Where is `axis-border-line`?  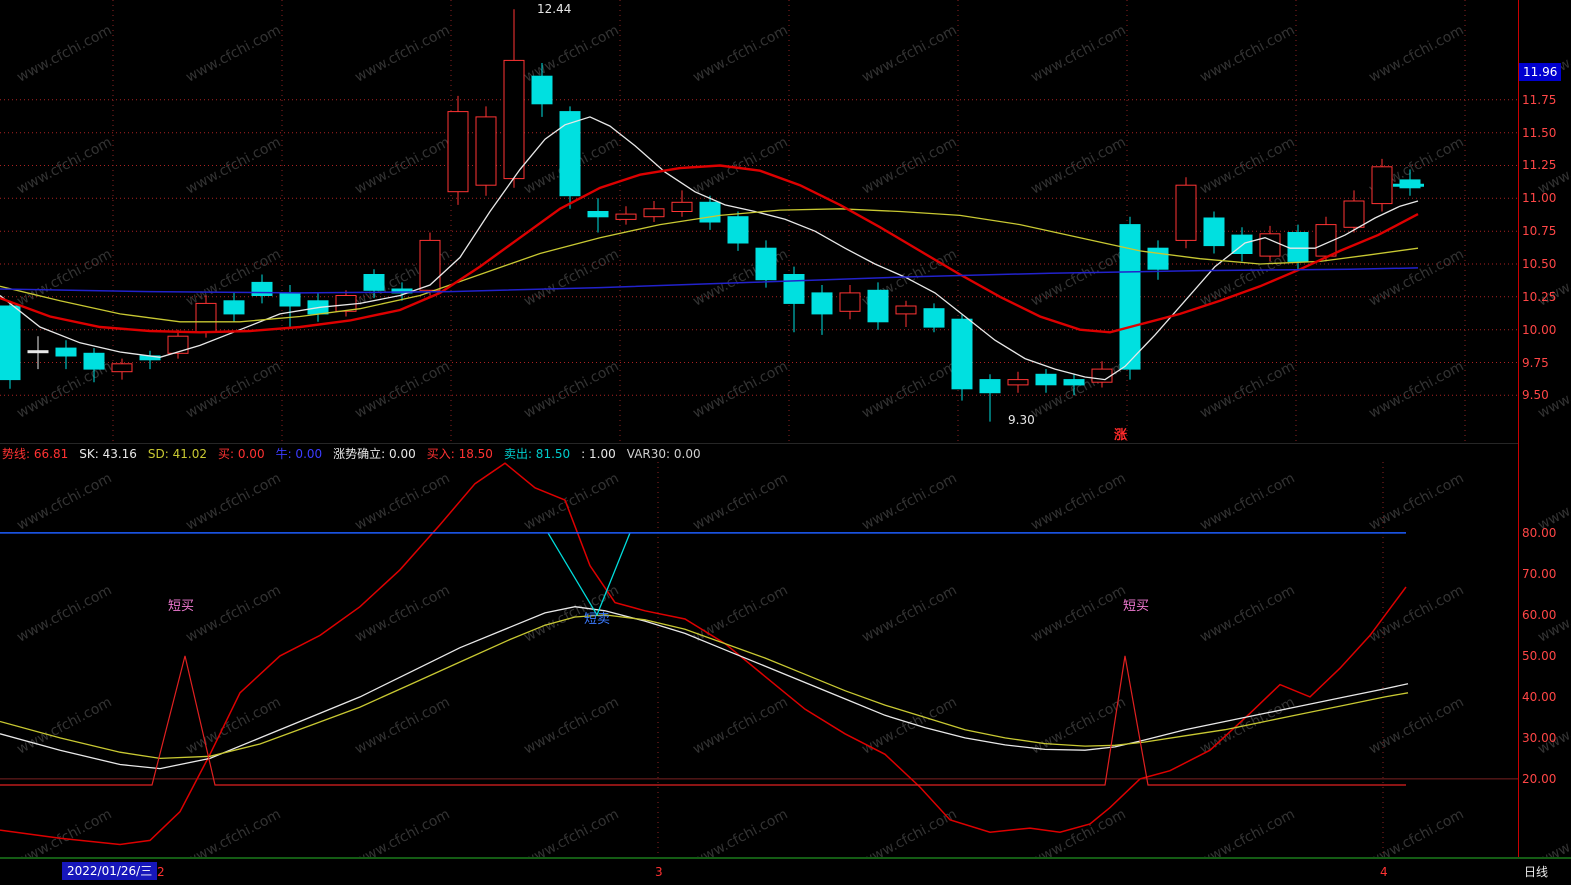
axis-border-line is located at coordinates (1518, 429).